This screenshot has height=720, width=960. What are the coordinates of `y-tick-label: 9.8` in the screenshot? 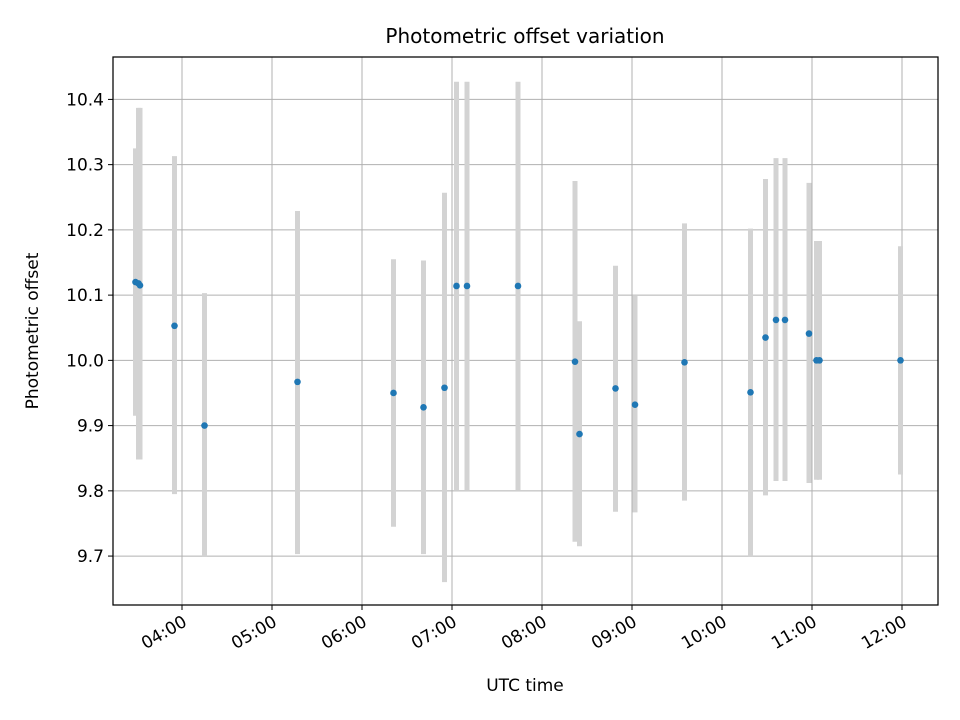 It's located at (90, 492).